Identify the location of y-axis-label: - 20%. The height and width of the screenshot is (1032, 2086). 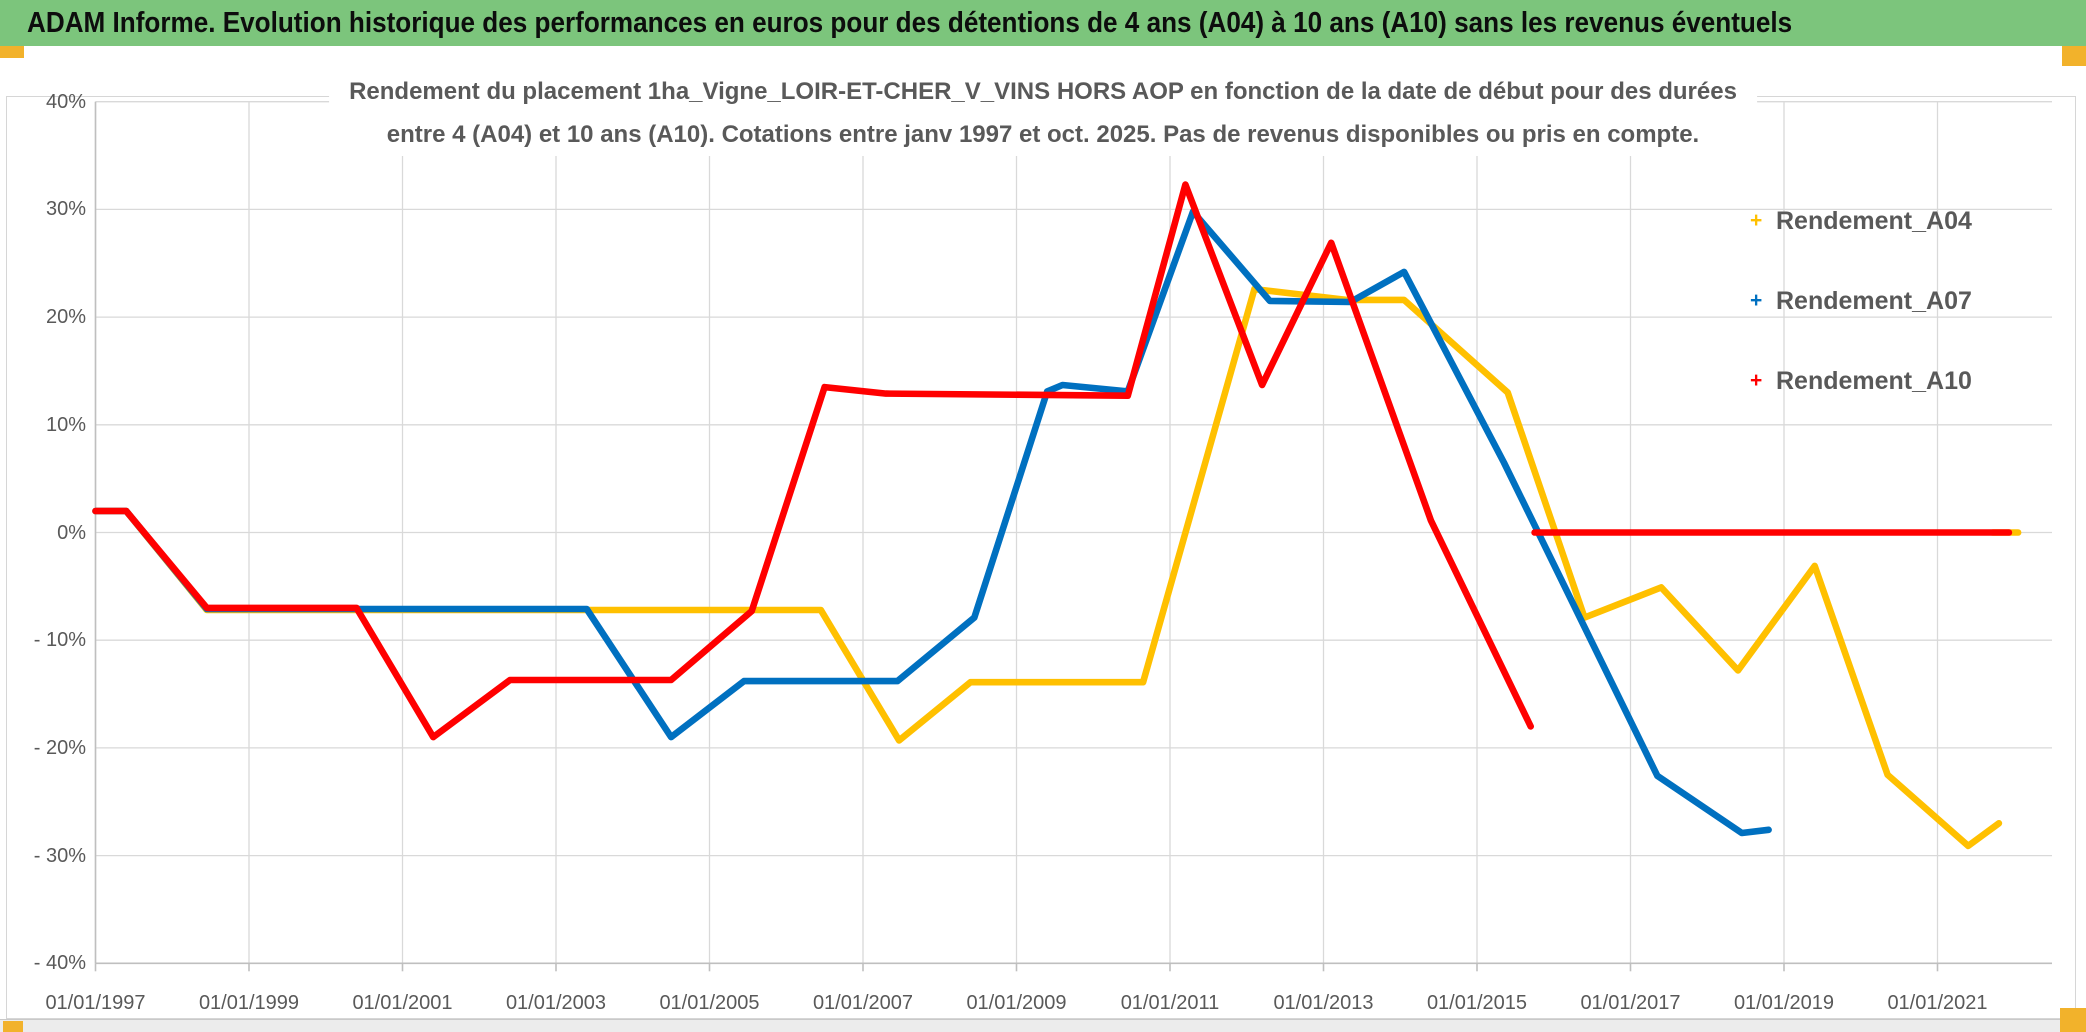
(59, 747).